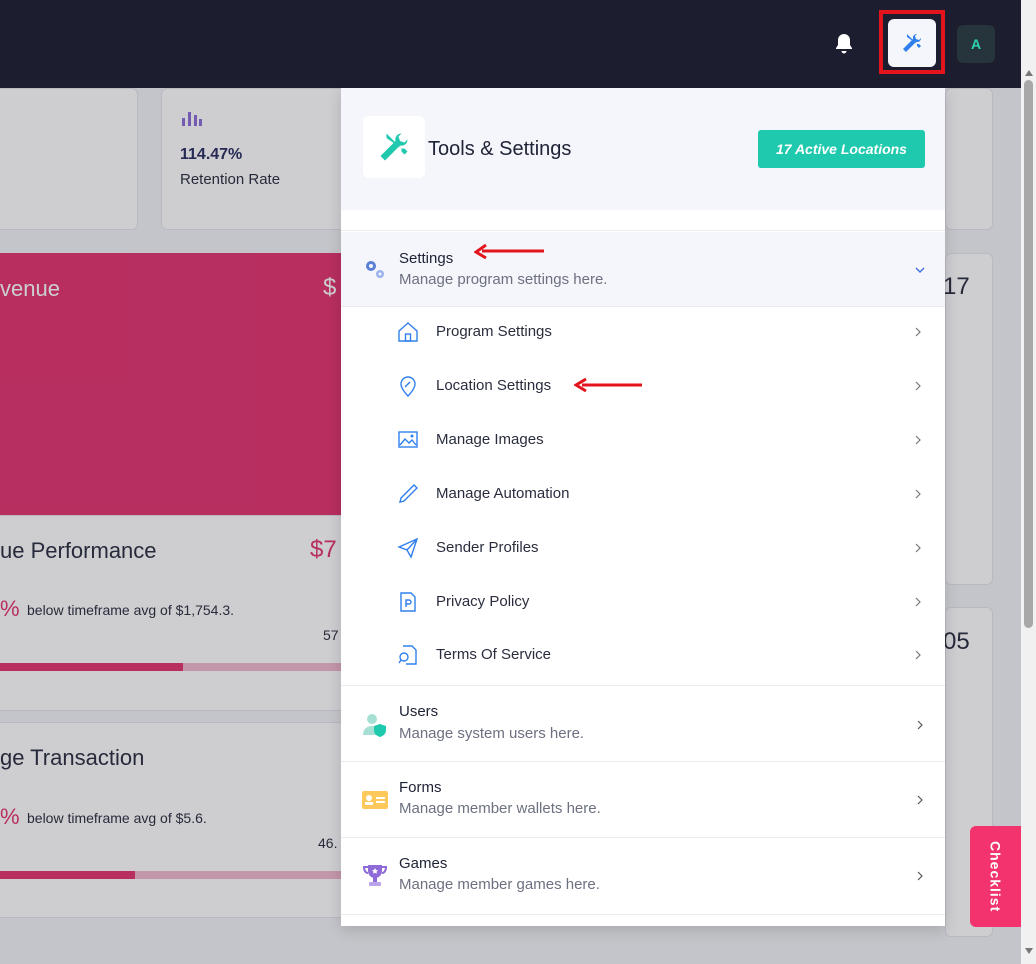  I want to click on section-forms-subtitle: Manage member wallets here., so click(500, 808).